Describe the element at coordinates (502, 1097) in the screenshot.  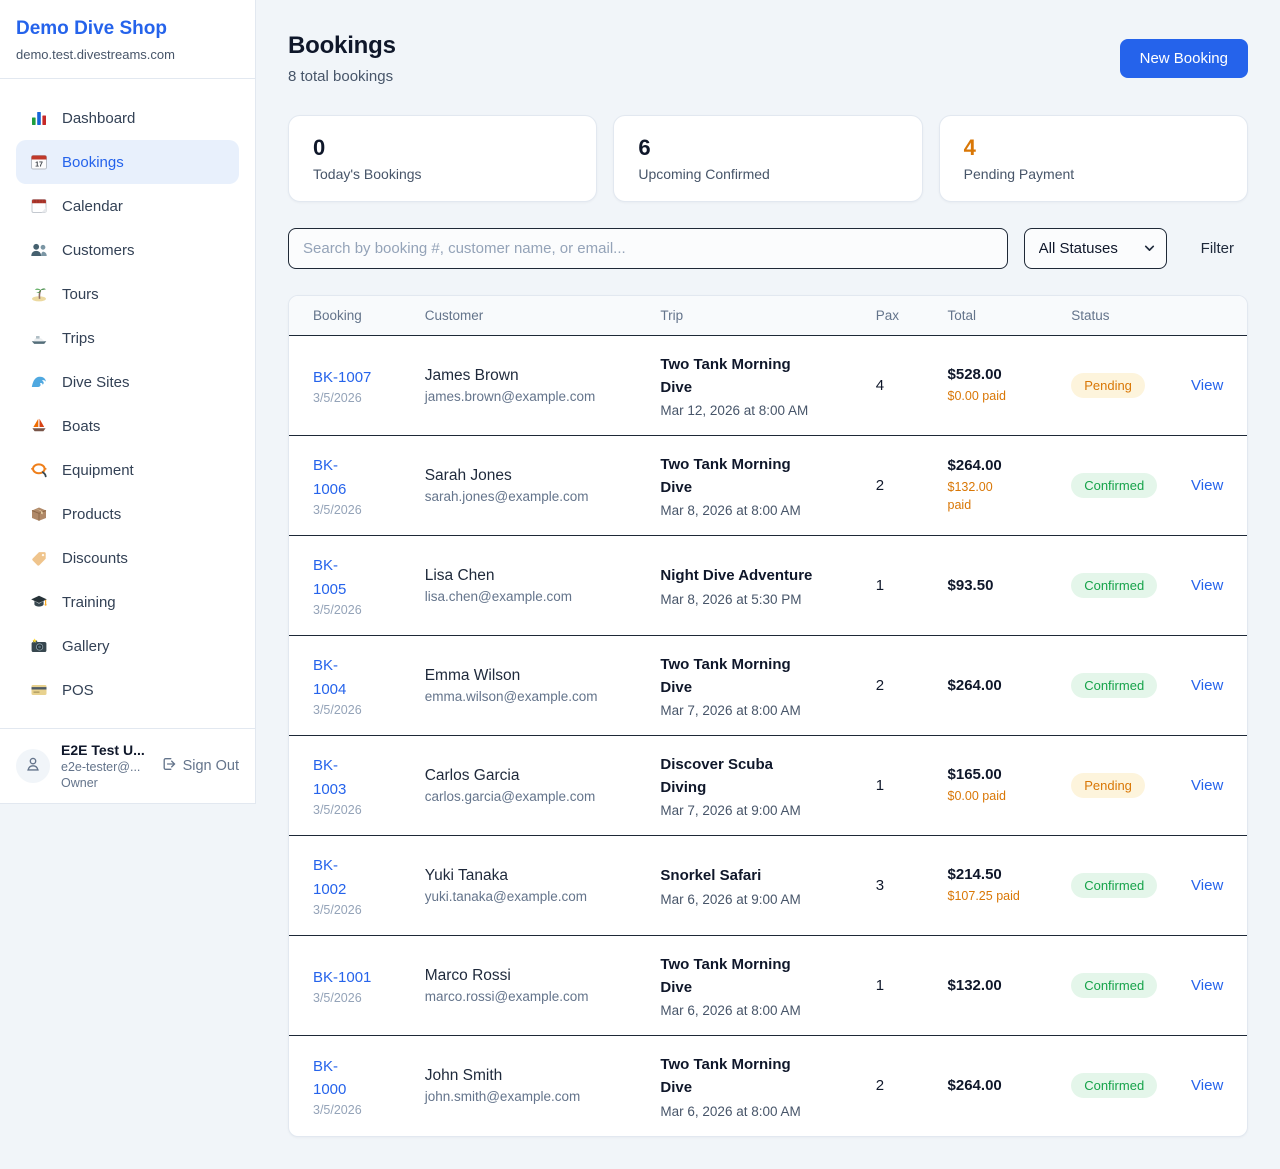
I see `customer-email: john.smith@example.com` at that location.